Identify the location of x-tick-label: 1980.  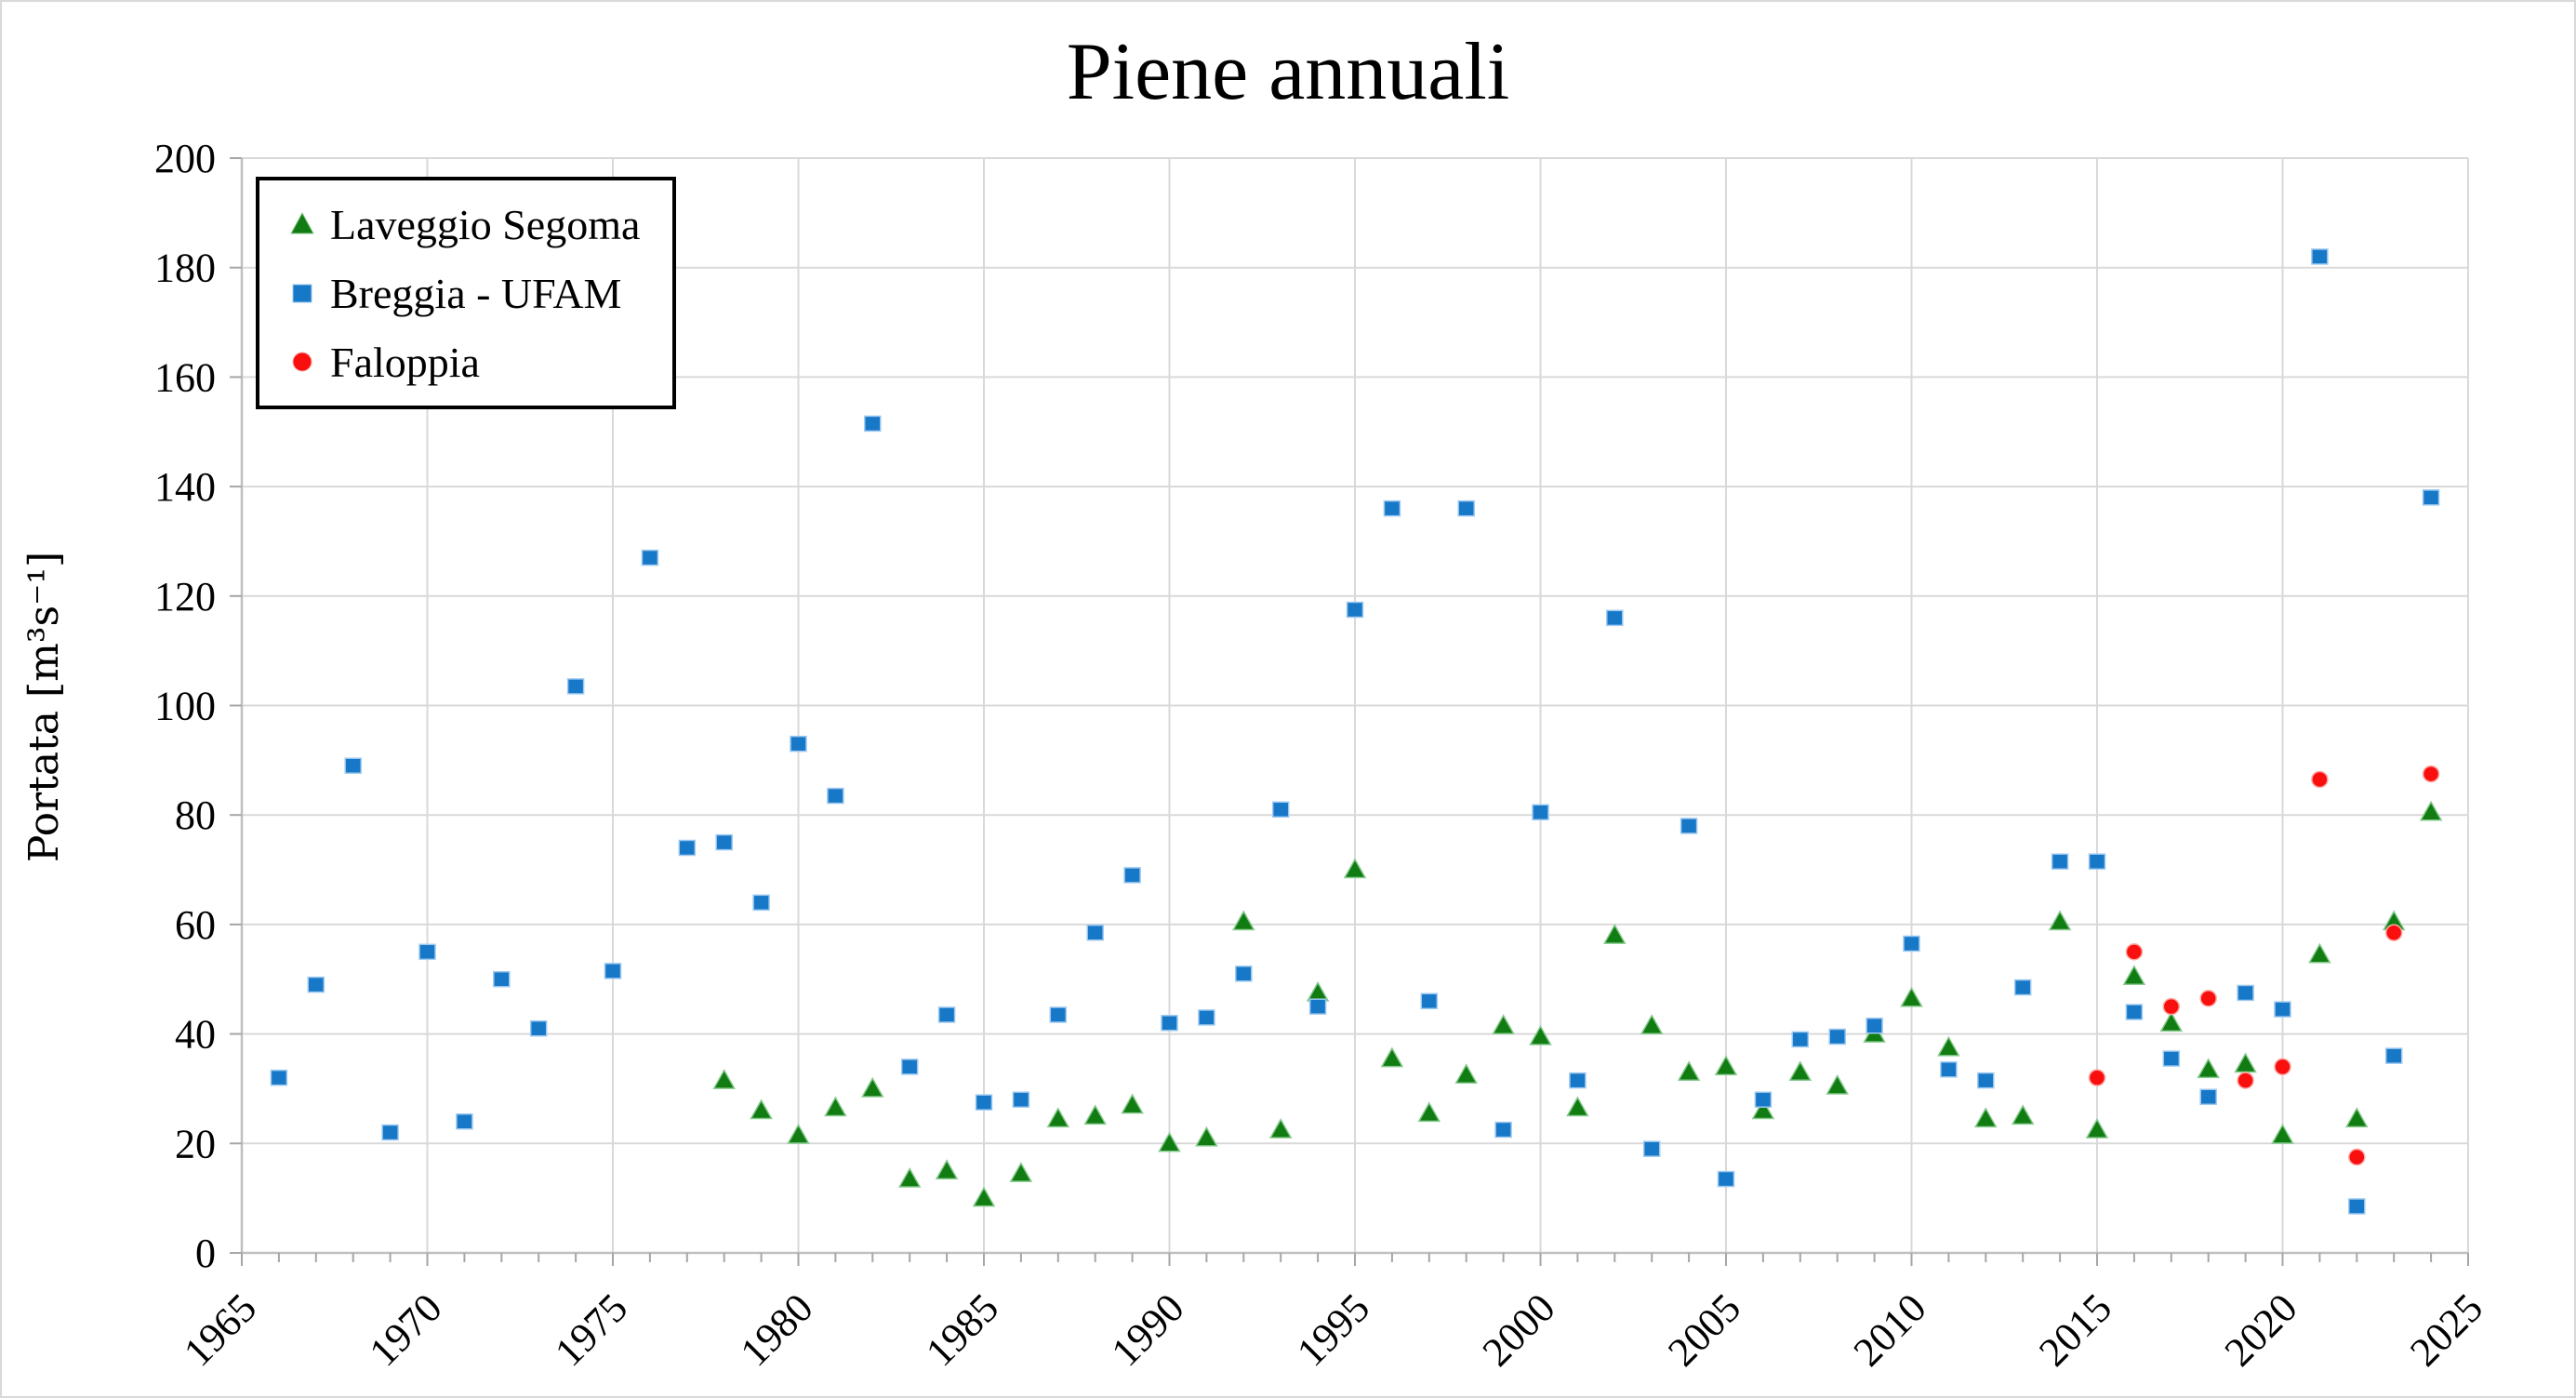
(777, 1330).